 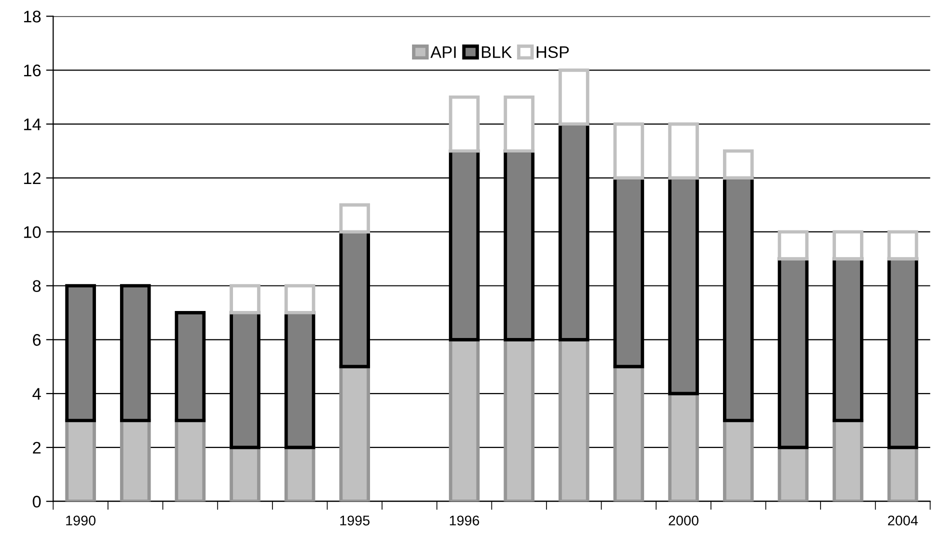 I want to click on y-tick-label: 12, so click(x=32, y=178).